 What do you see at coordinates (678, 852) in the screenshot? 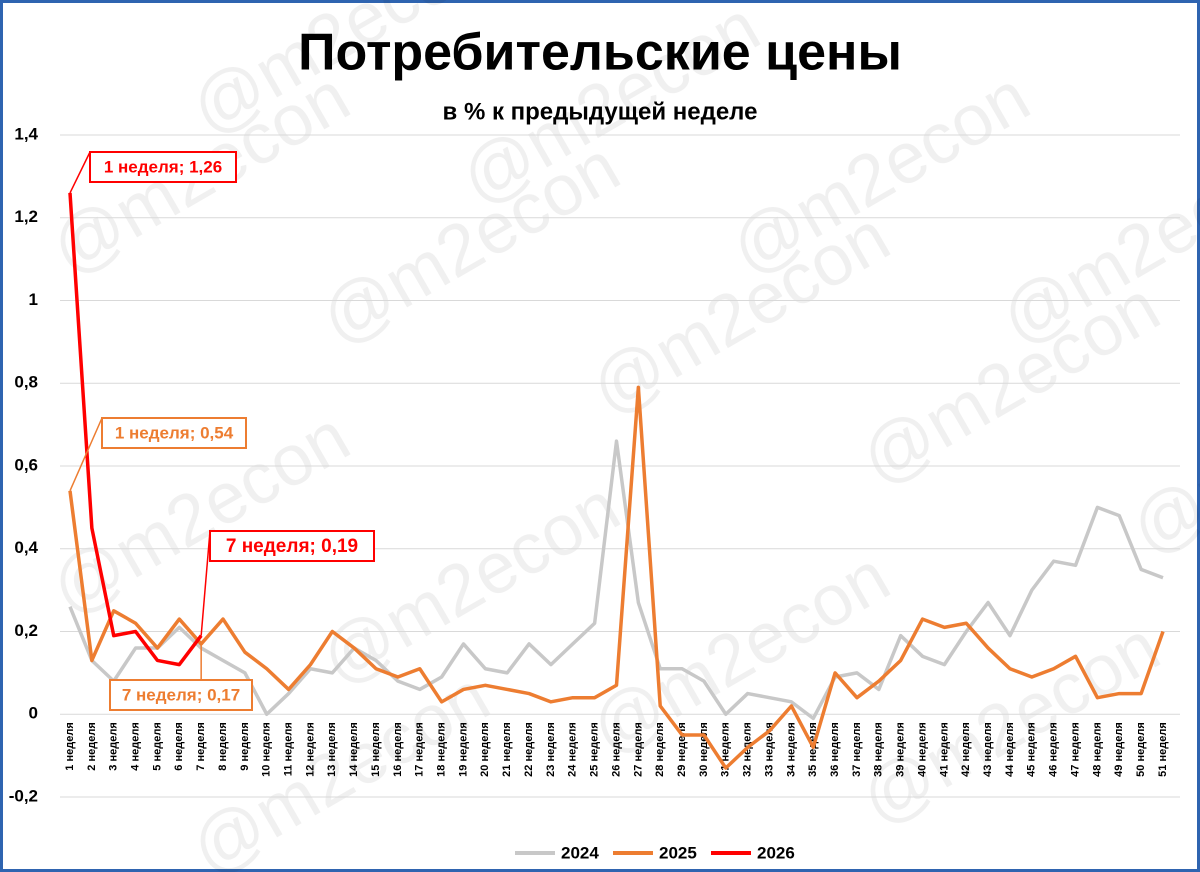
I see `legend-label: 2025` at bounding box center [678, 852].